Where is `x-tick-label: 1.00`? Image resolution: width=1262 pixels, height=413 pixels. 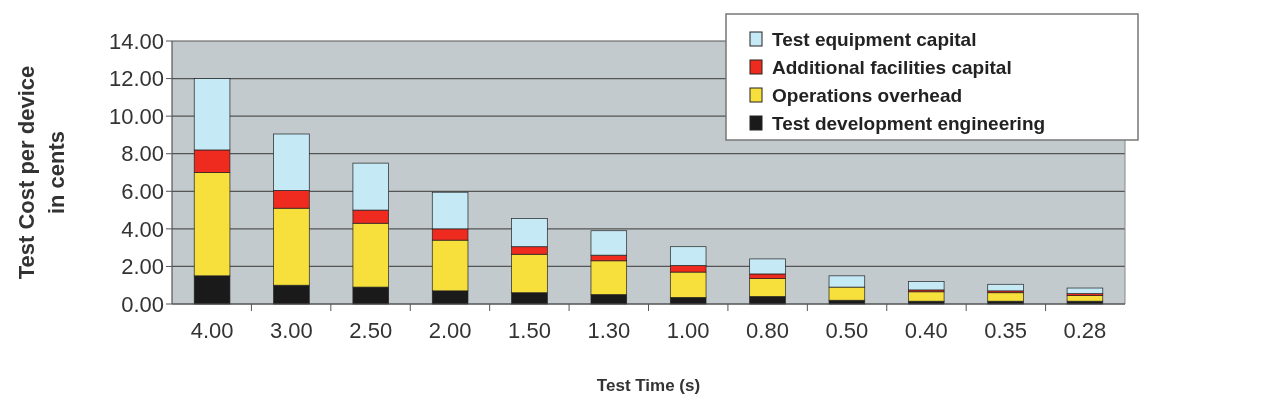
x-tick-label: 1.00 is located at coordinates (688, 330).